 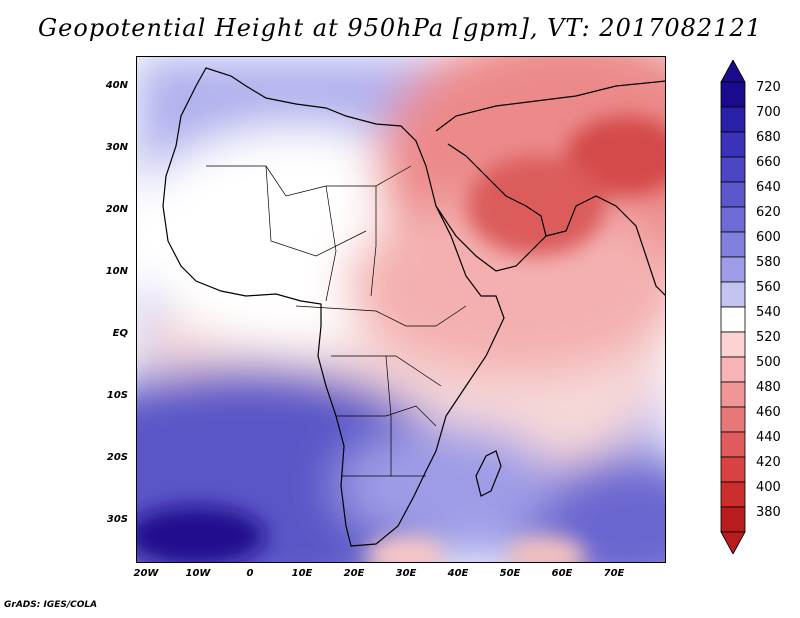 What do you see at coordinates (614, 573) in the screenshot?
I see `lon-label: 70E` at bounding box center [614, 573].